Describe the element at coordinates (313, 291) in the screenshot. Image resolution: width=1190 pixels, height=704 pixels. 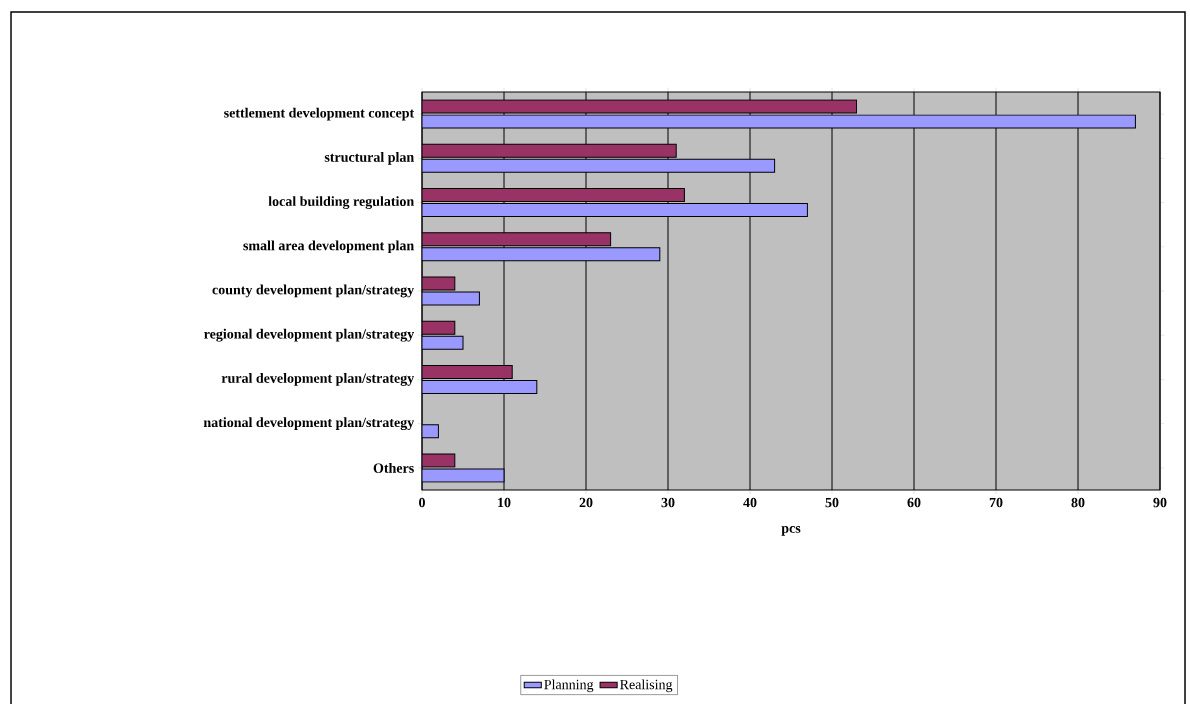
I see `y-tick-label: county development plan/strategy` at that location.